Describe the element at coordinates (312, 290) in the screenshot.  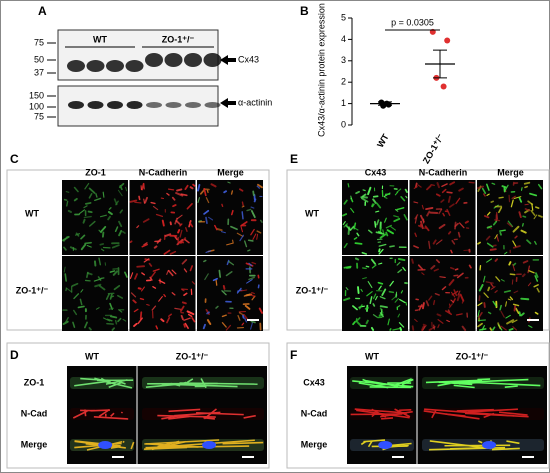
I see `row-label: ZO-1⁺/⁻` at that location.